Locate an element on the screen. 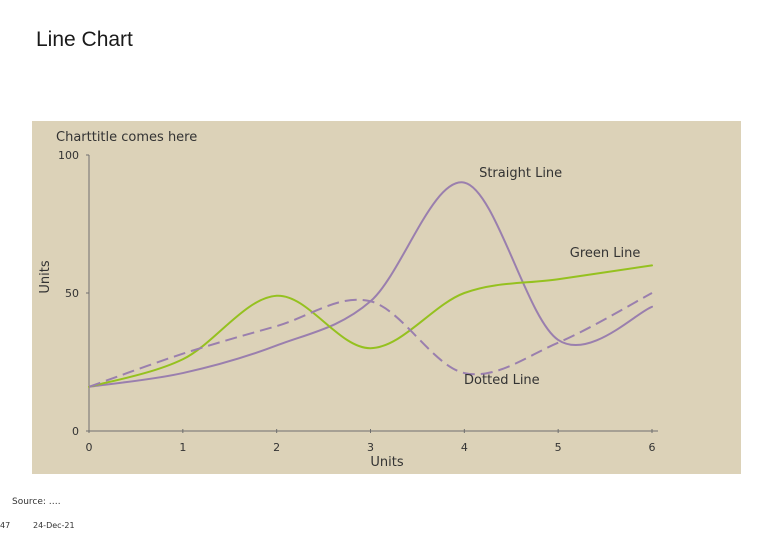  x-tick-label: 2 is located at coordinates (276, 447).